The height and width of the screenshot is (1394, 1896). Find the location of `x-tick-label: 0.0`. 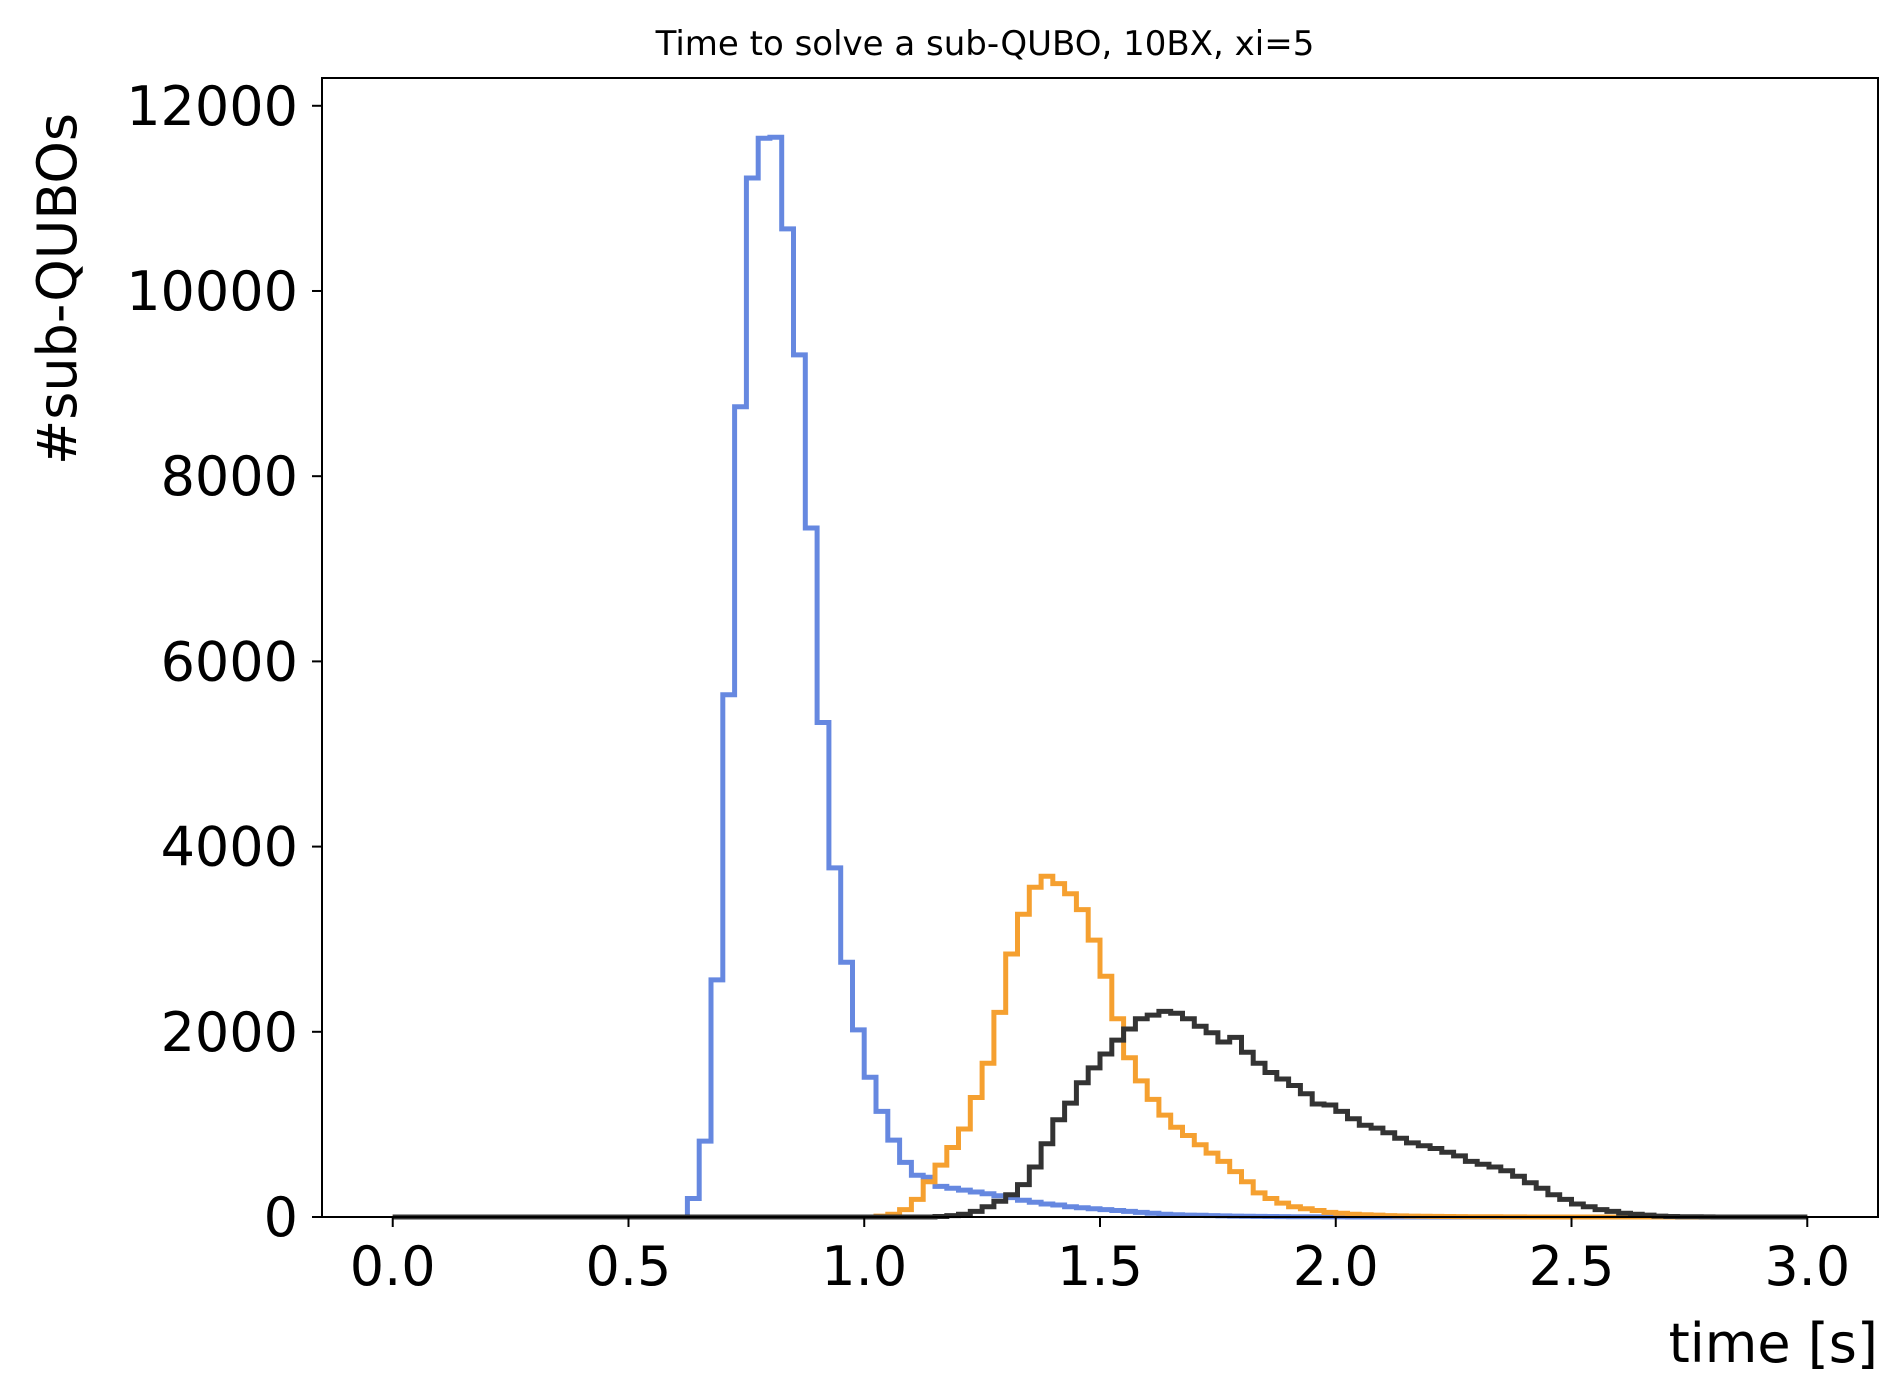

x-tick-label: 0.0 is located at coordinates (393, 1266).